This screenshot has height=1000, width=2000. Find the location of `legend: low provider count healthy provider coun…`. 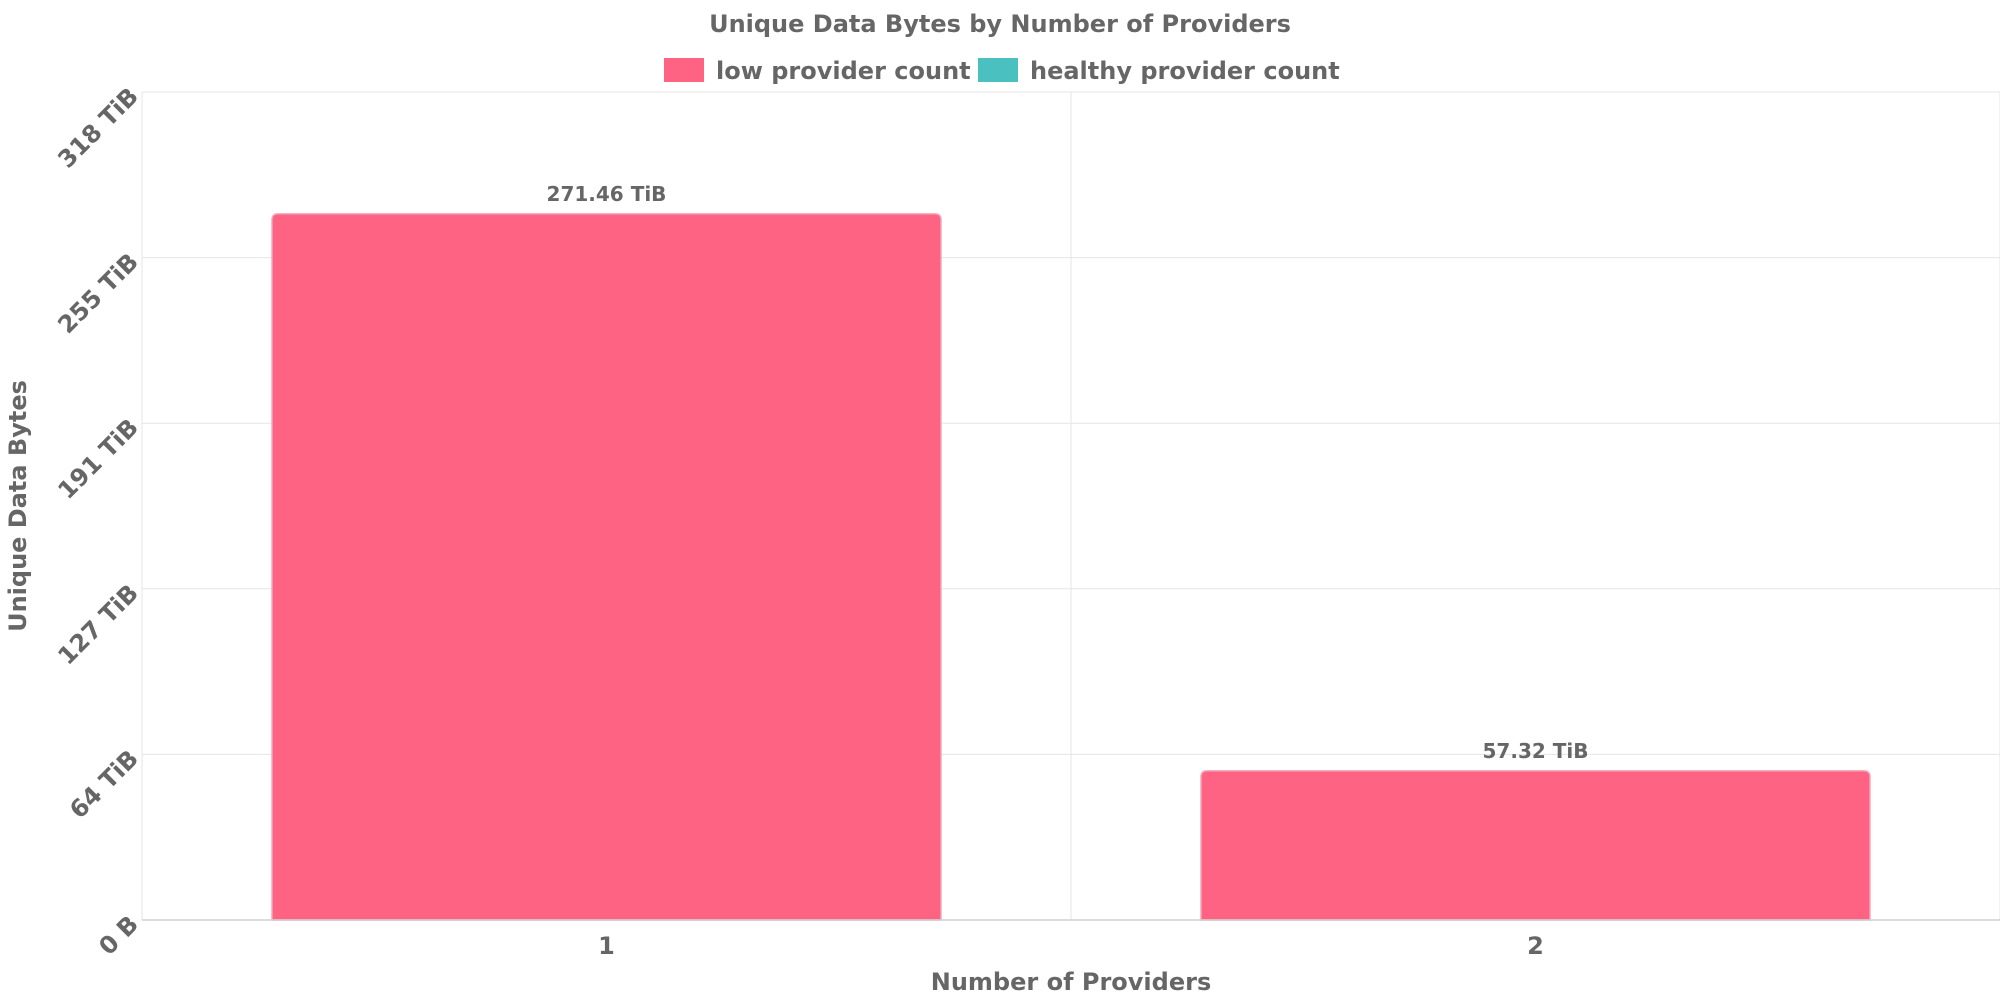

legend: low provider count healthy provider coun… is located at coordinates (1002, 71).